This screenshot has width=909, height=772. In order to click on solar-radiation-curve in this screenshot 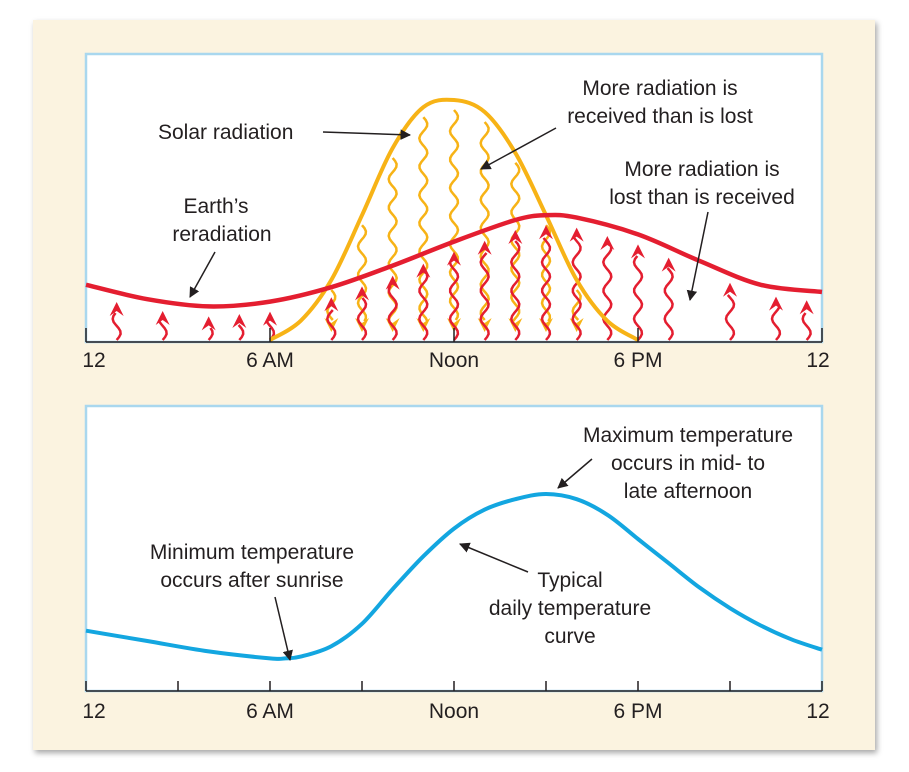, I will do `click(454, 219)`.